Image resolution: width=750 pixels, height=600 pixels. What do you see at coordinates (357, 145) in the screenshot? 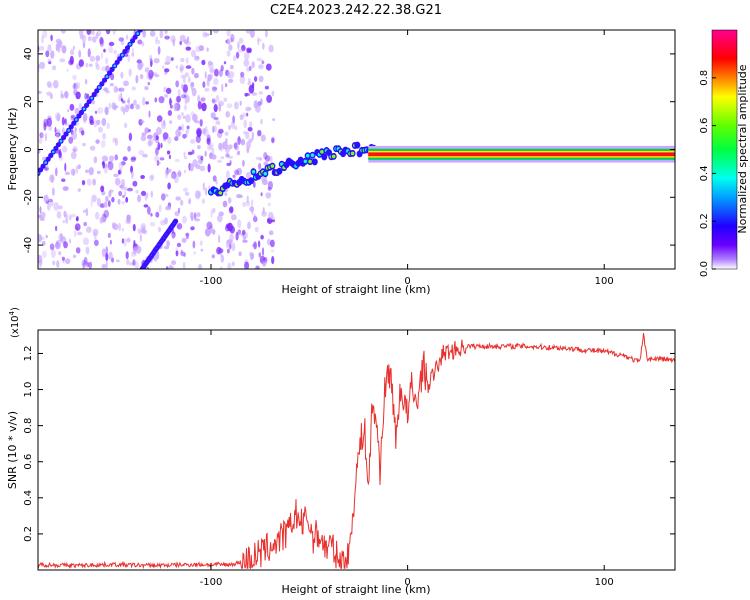
I see `trace-blob` at bounding box center [357, 145].